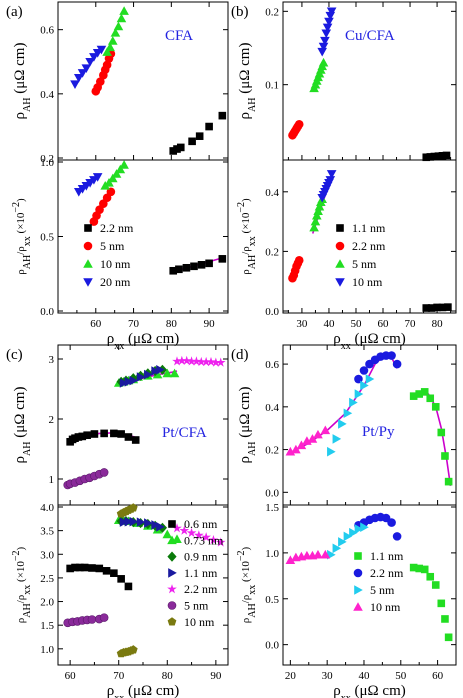 The height and width of the screenshot is (698, 463). I want to click on series-10-nm, so click(127, 580).